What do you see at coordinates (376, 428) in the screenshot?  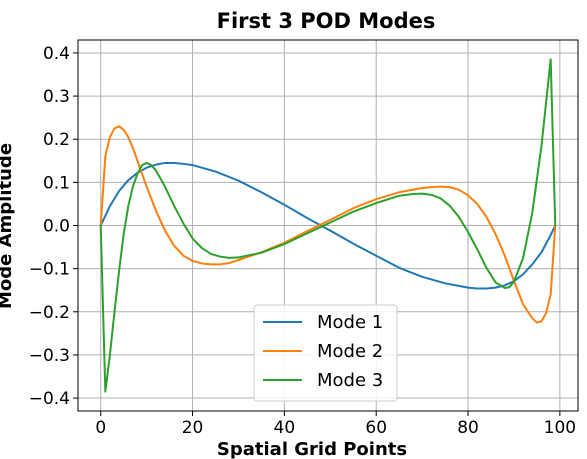 I see `x-tick-label: 60` at bounding box center [376, 428].